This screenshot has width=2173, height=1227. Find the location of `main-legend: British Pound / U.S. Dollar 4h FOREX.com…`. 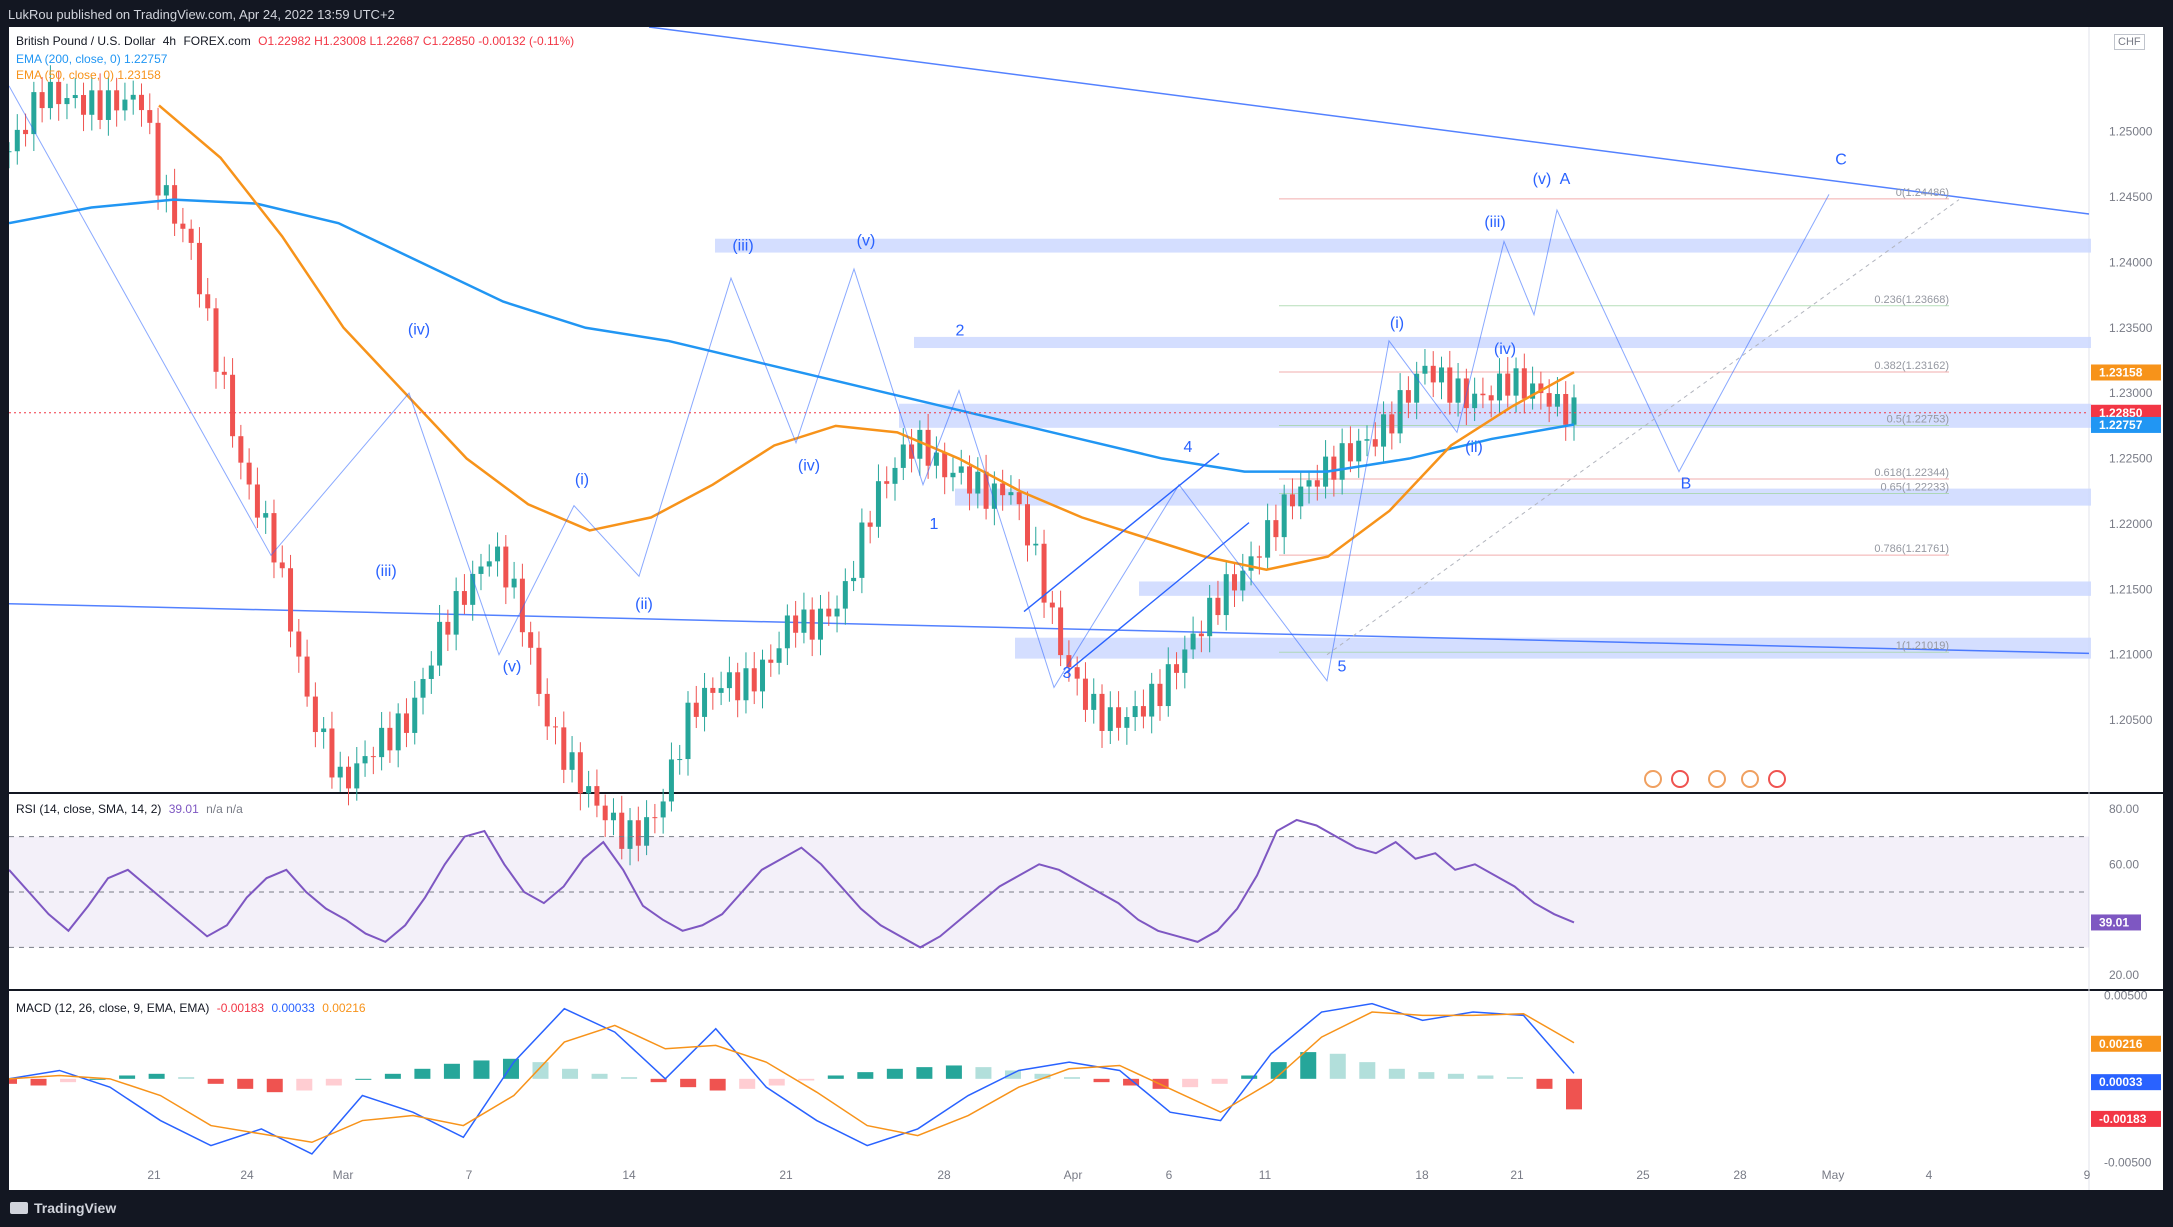

main-legend: British Pound / U.S. Dollar 4h FOREX.com… is located at coordinates (295, 41).